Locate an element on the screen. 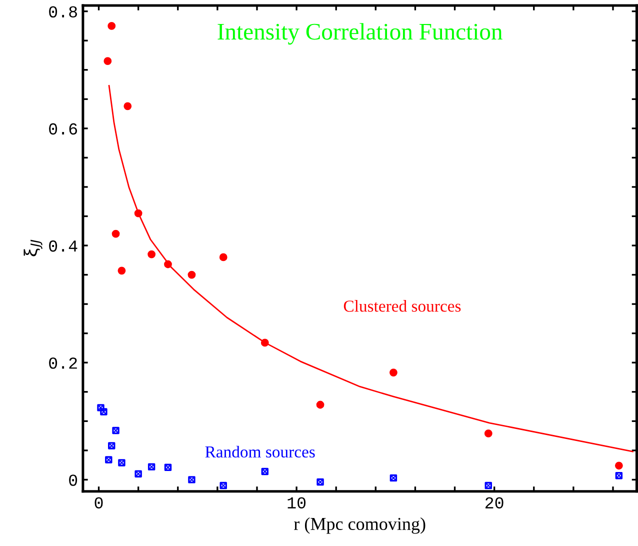  text: Clustered sources is located at coordinates (402, 306).